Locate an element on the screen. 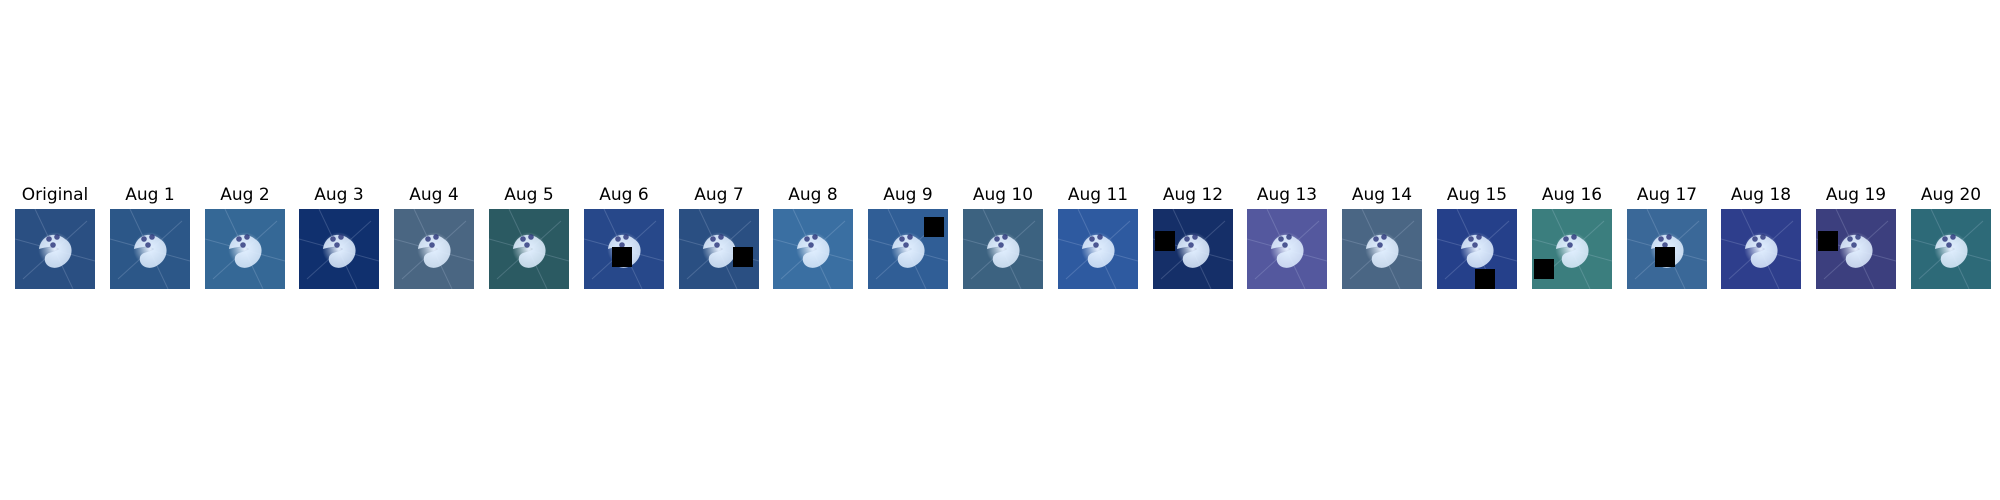 The height and width of the screenshot is (500, 2000). panel-title: Aug 14 is located at coordinates (1382, 195).